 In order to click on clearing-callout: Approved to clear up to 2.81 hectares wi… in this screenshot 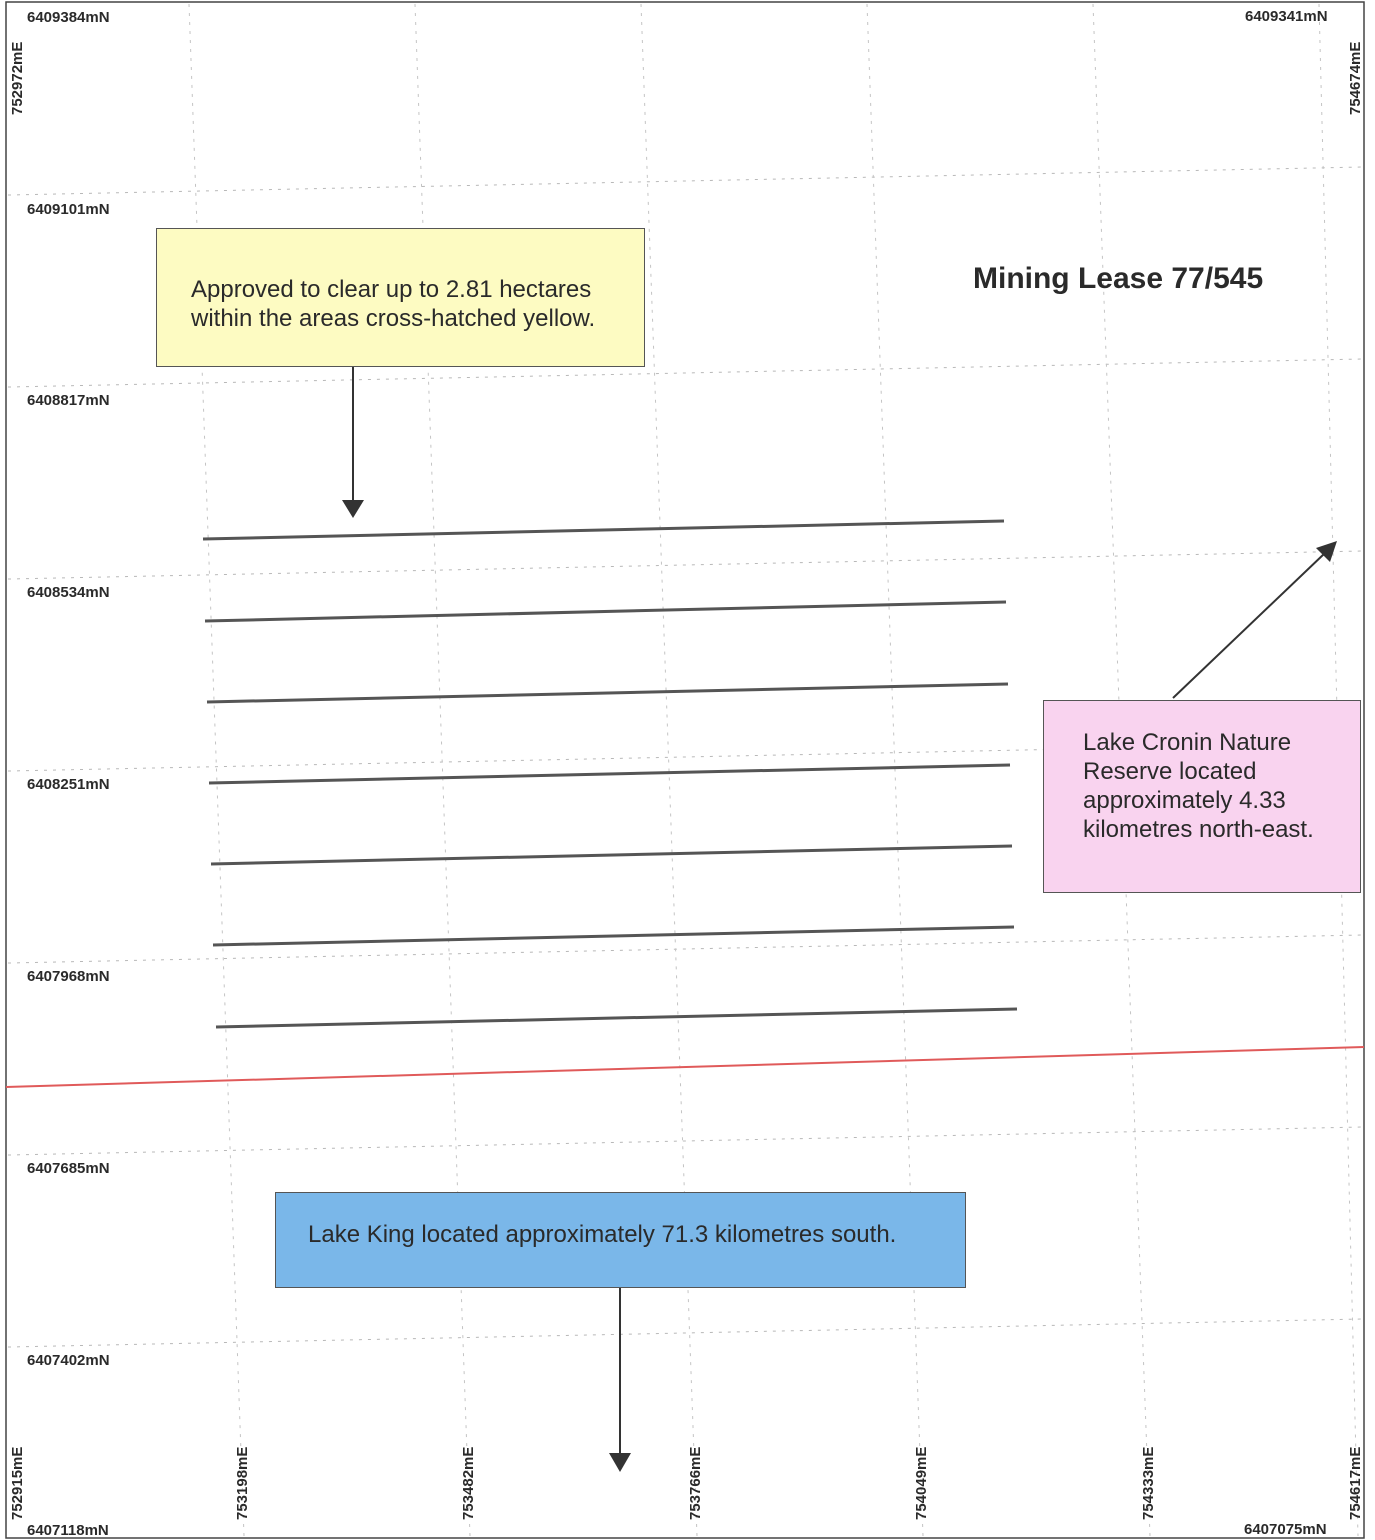, I will do `click(400, 297)`.